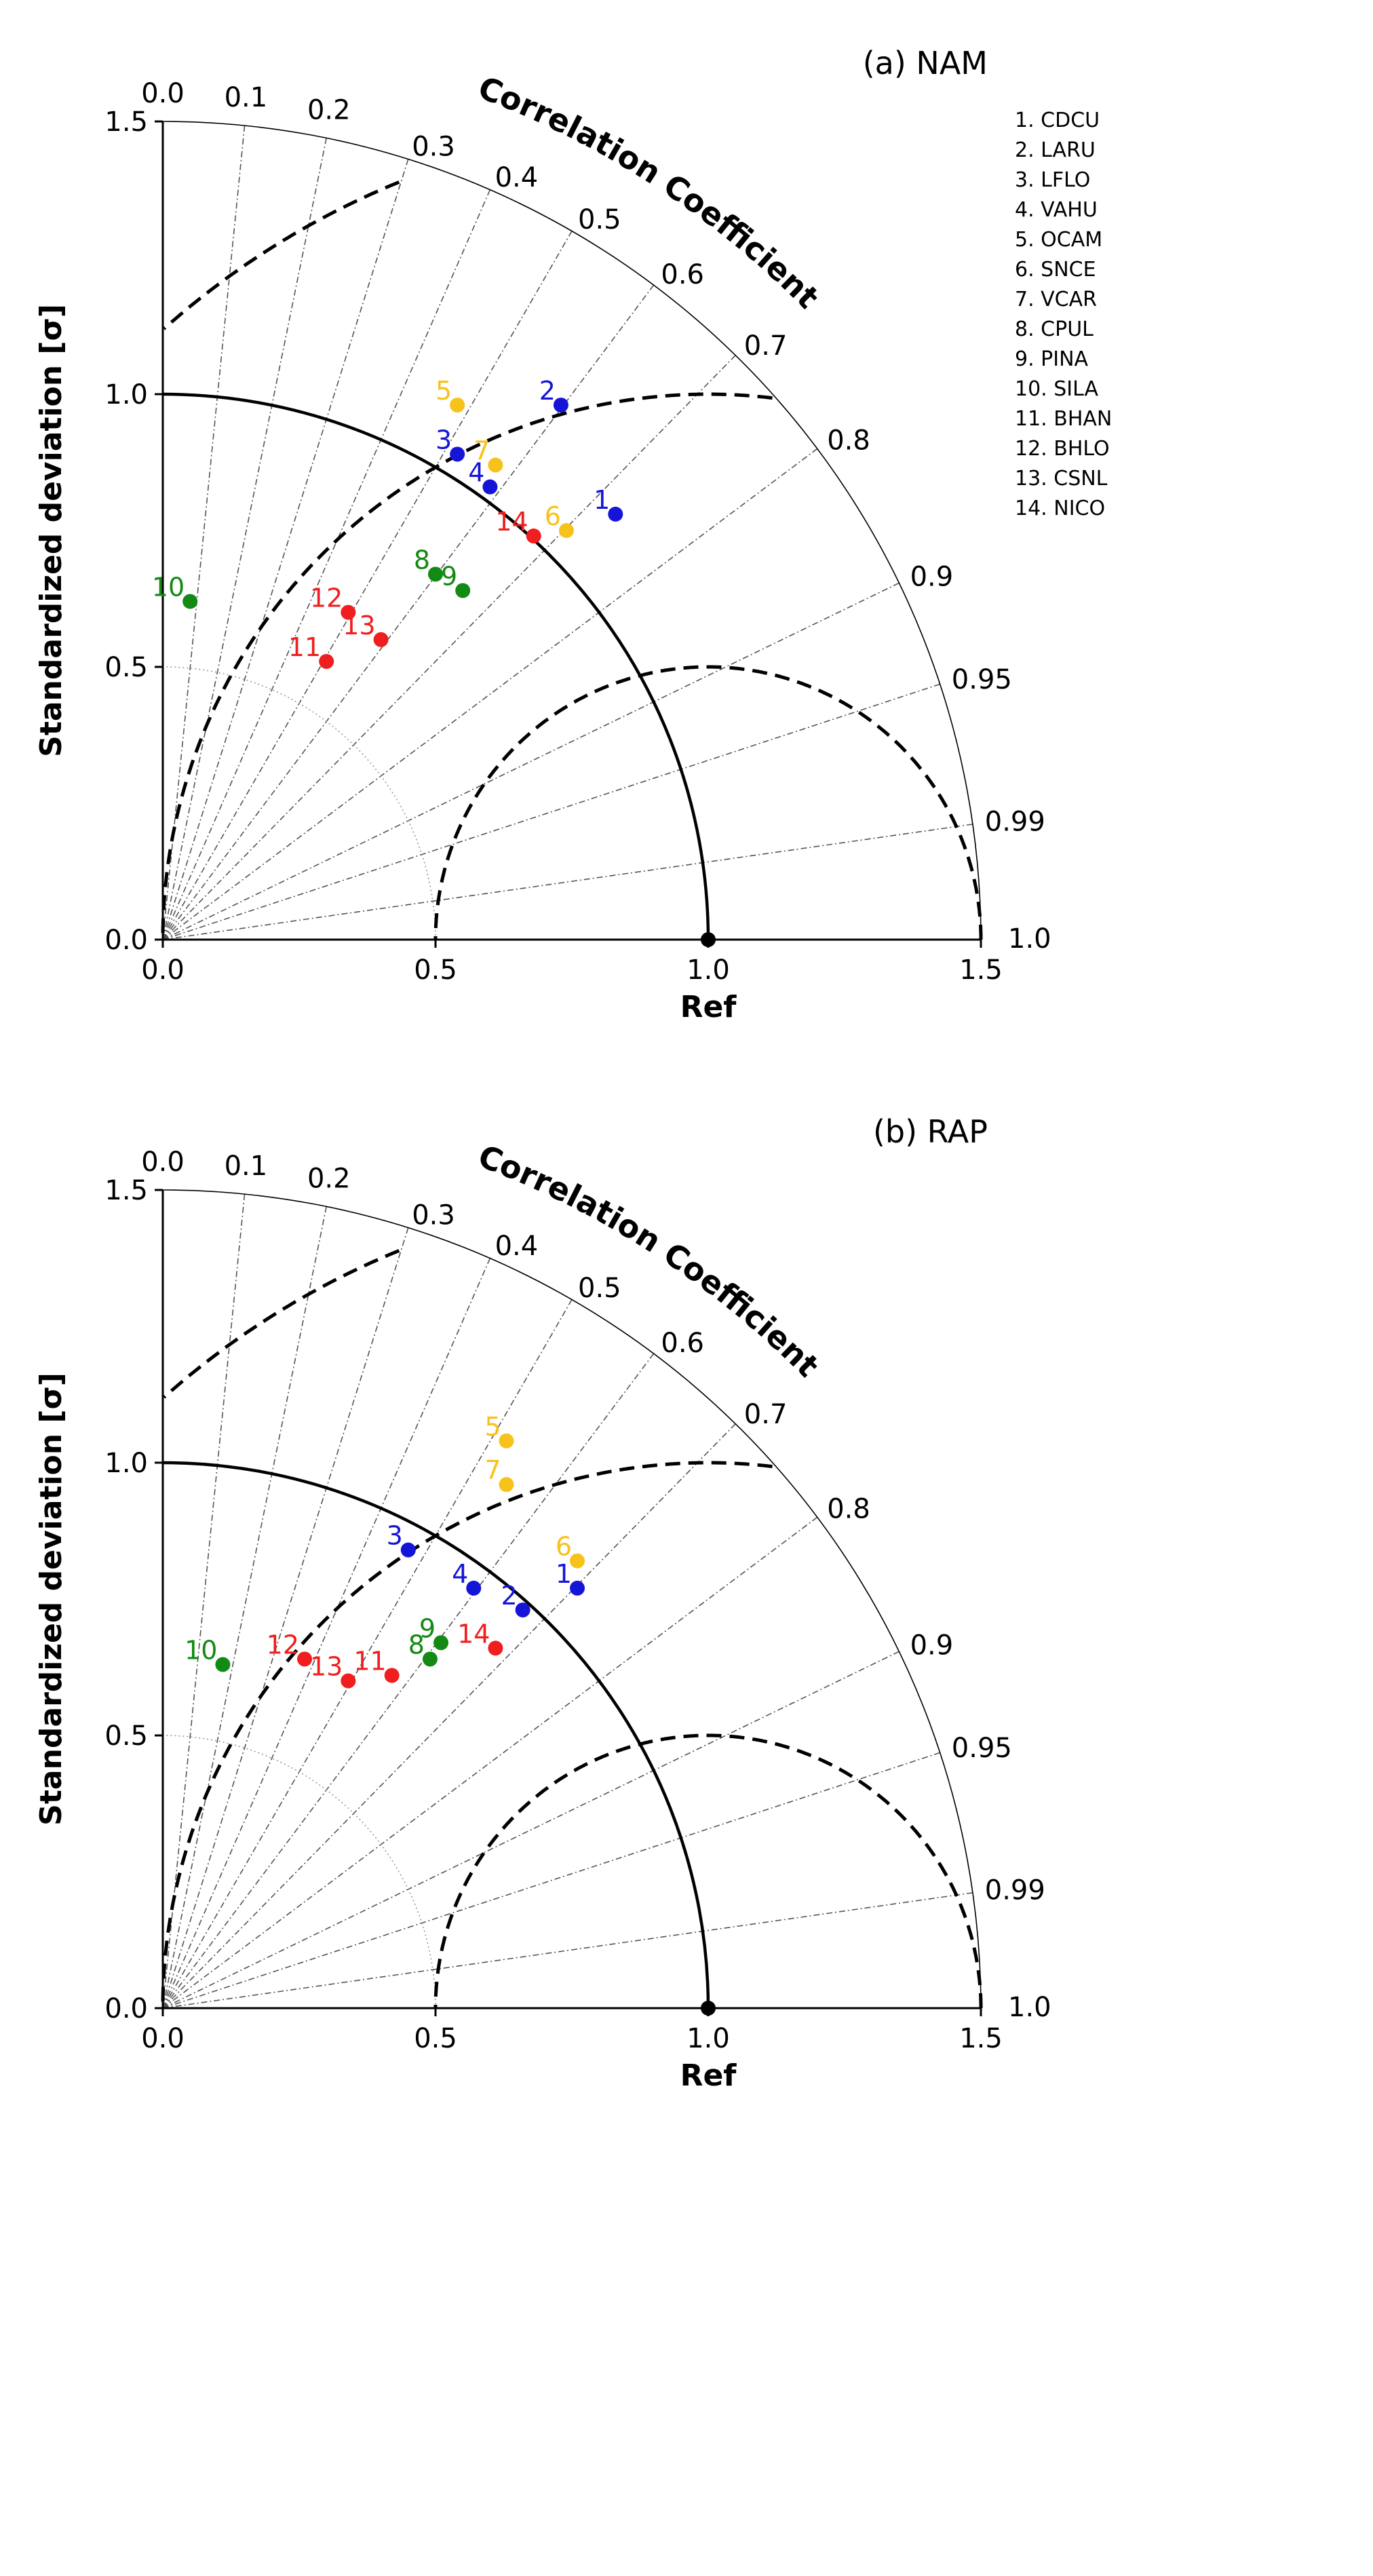 The height and width of the screenshot is (2576, 1373). What do you see at coordinates (1055, 150) in the screenshot?
I see `legend-entry: 2. LARU` at bounding box center [1055, 150].